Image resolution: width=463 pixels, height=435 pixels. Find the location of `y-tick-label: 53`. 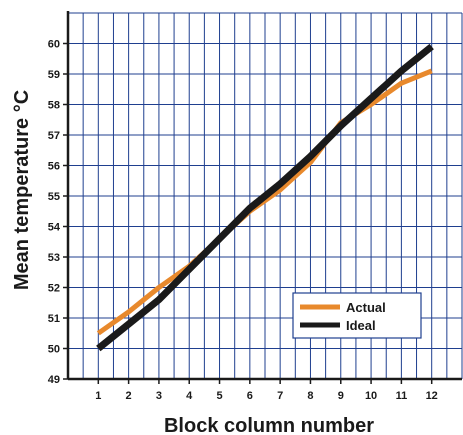

y-tick-label: 53 is located at coordinates (54, 258).